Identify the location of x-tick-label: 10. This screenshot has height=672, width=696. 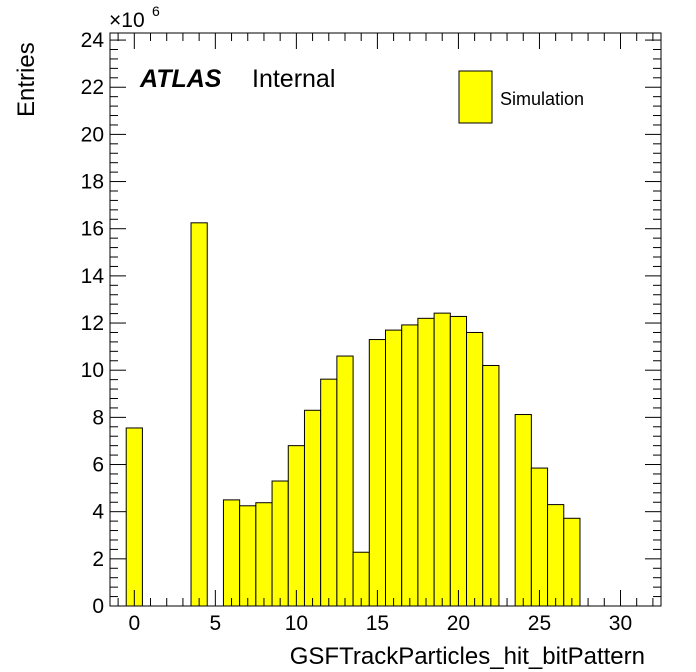
(296, 623).